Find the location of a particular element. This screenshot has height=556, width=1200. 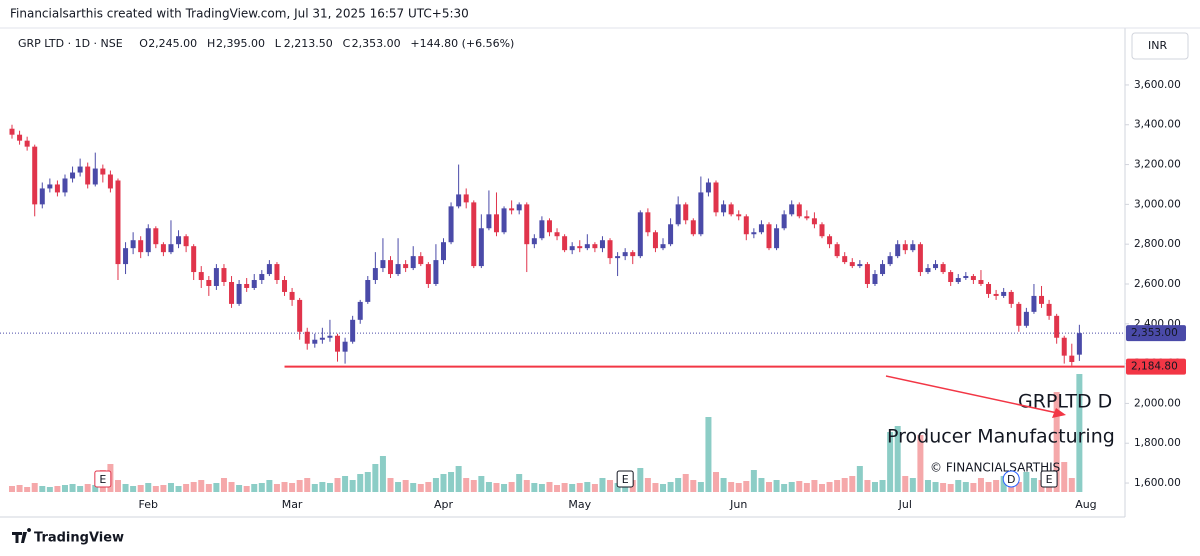

y-tick-label: 3,600.00 is located at coordinates (1157, 85).